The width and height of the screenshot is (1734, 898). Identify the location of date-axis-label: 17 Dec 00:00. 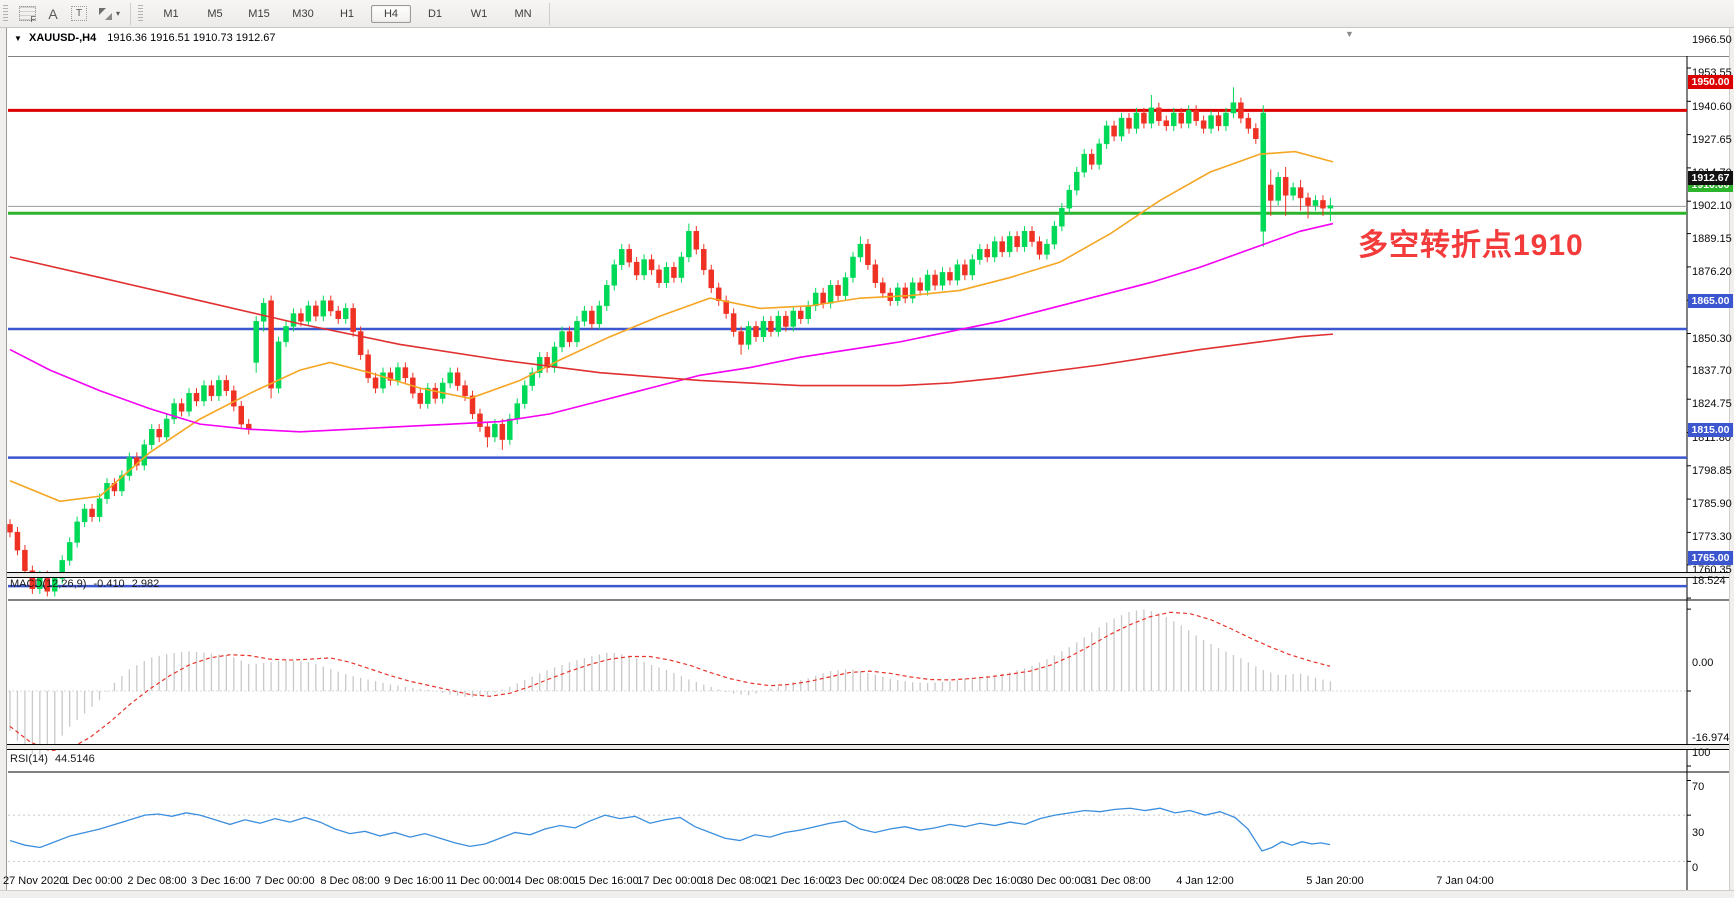
(670, 881).